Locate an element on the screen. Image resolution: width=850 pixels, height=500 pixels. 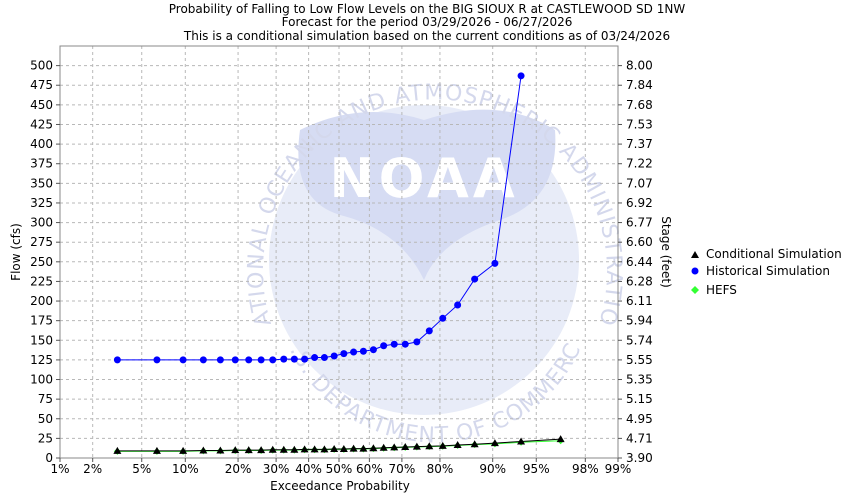
legend-circle-marker is located at coordinates (695, 271).